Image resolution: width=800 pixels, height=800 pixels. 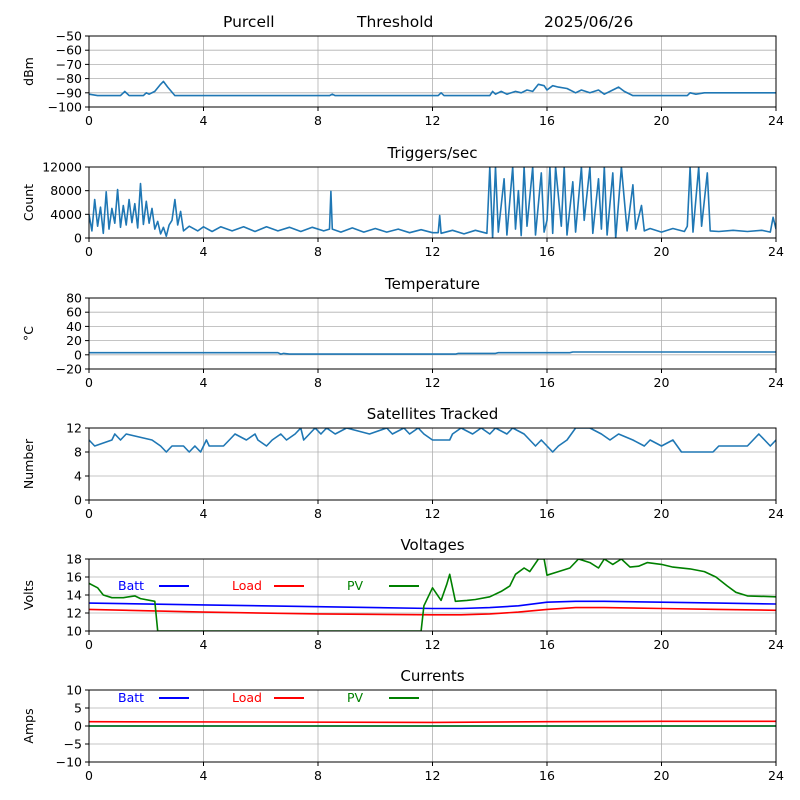 I want to click on y-tick-label: 8000, so click(x=66, y=190).